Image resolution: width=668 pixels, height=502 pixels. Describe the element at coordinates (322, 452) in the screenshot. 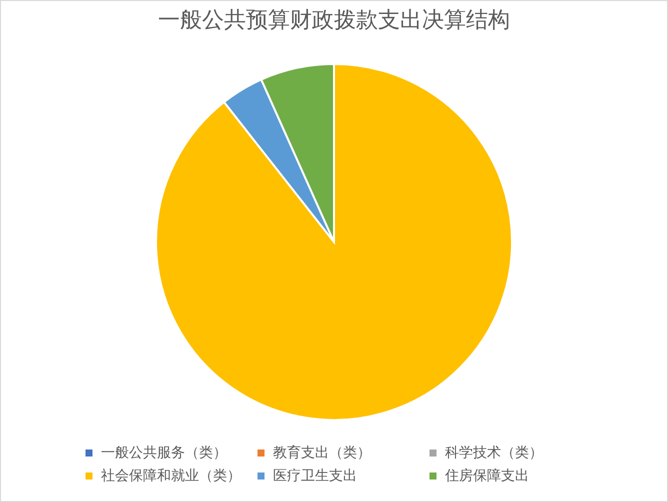

I see `legend-label: 教育支出（类）` at that location.